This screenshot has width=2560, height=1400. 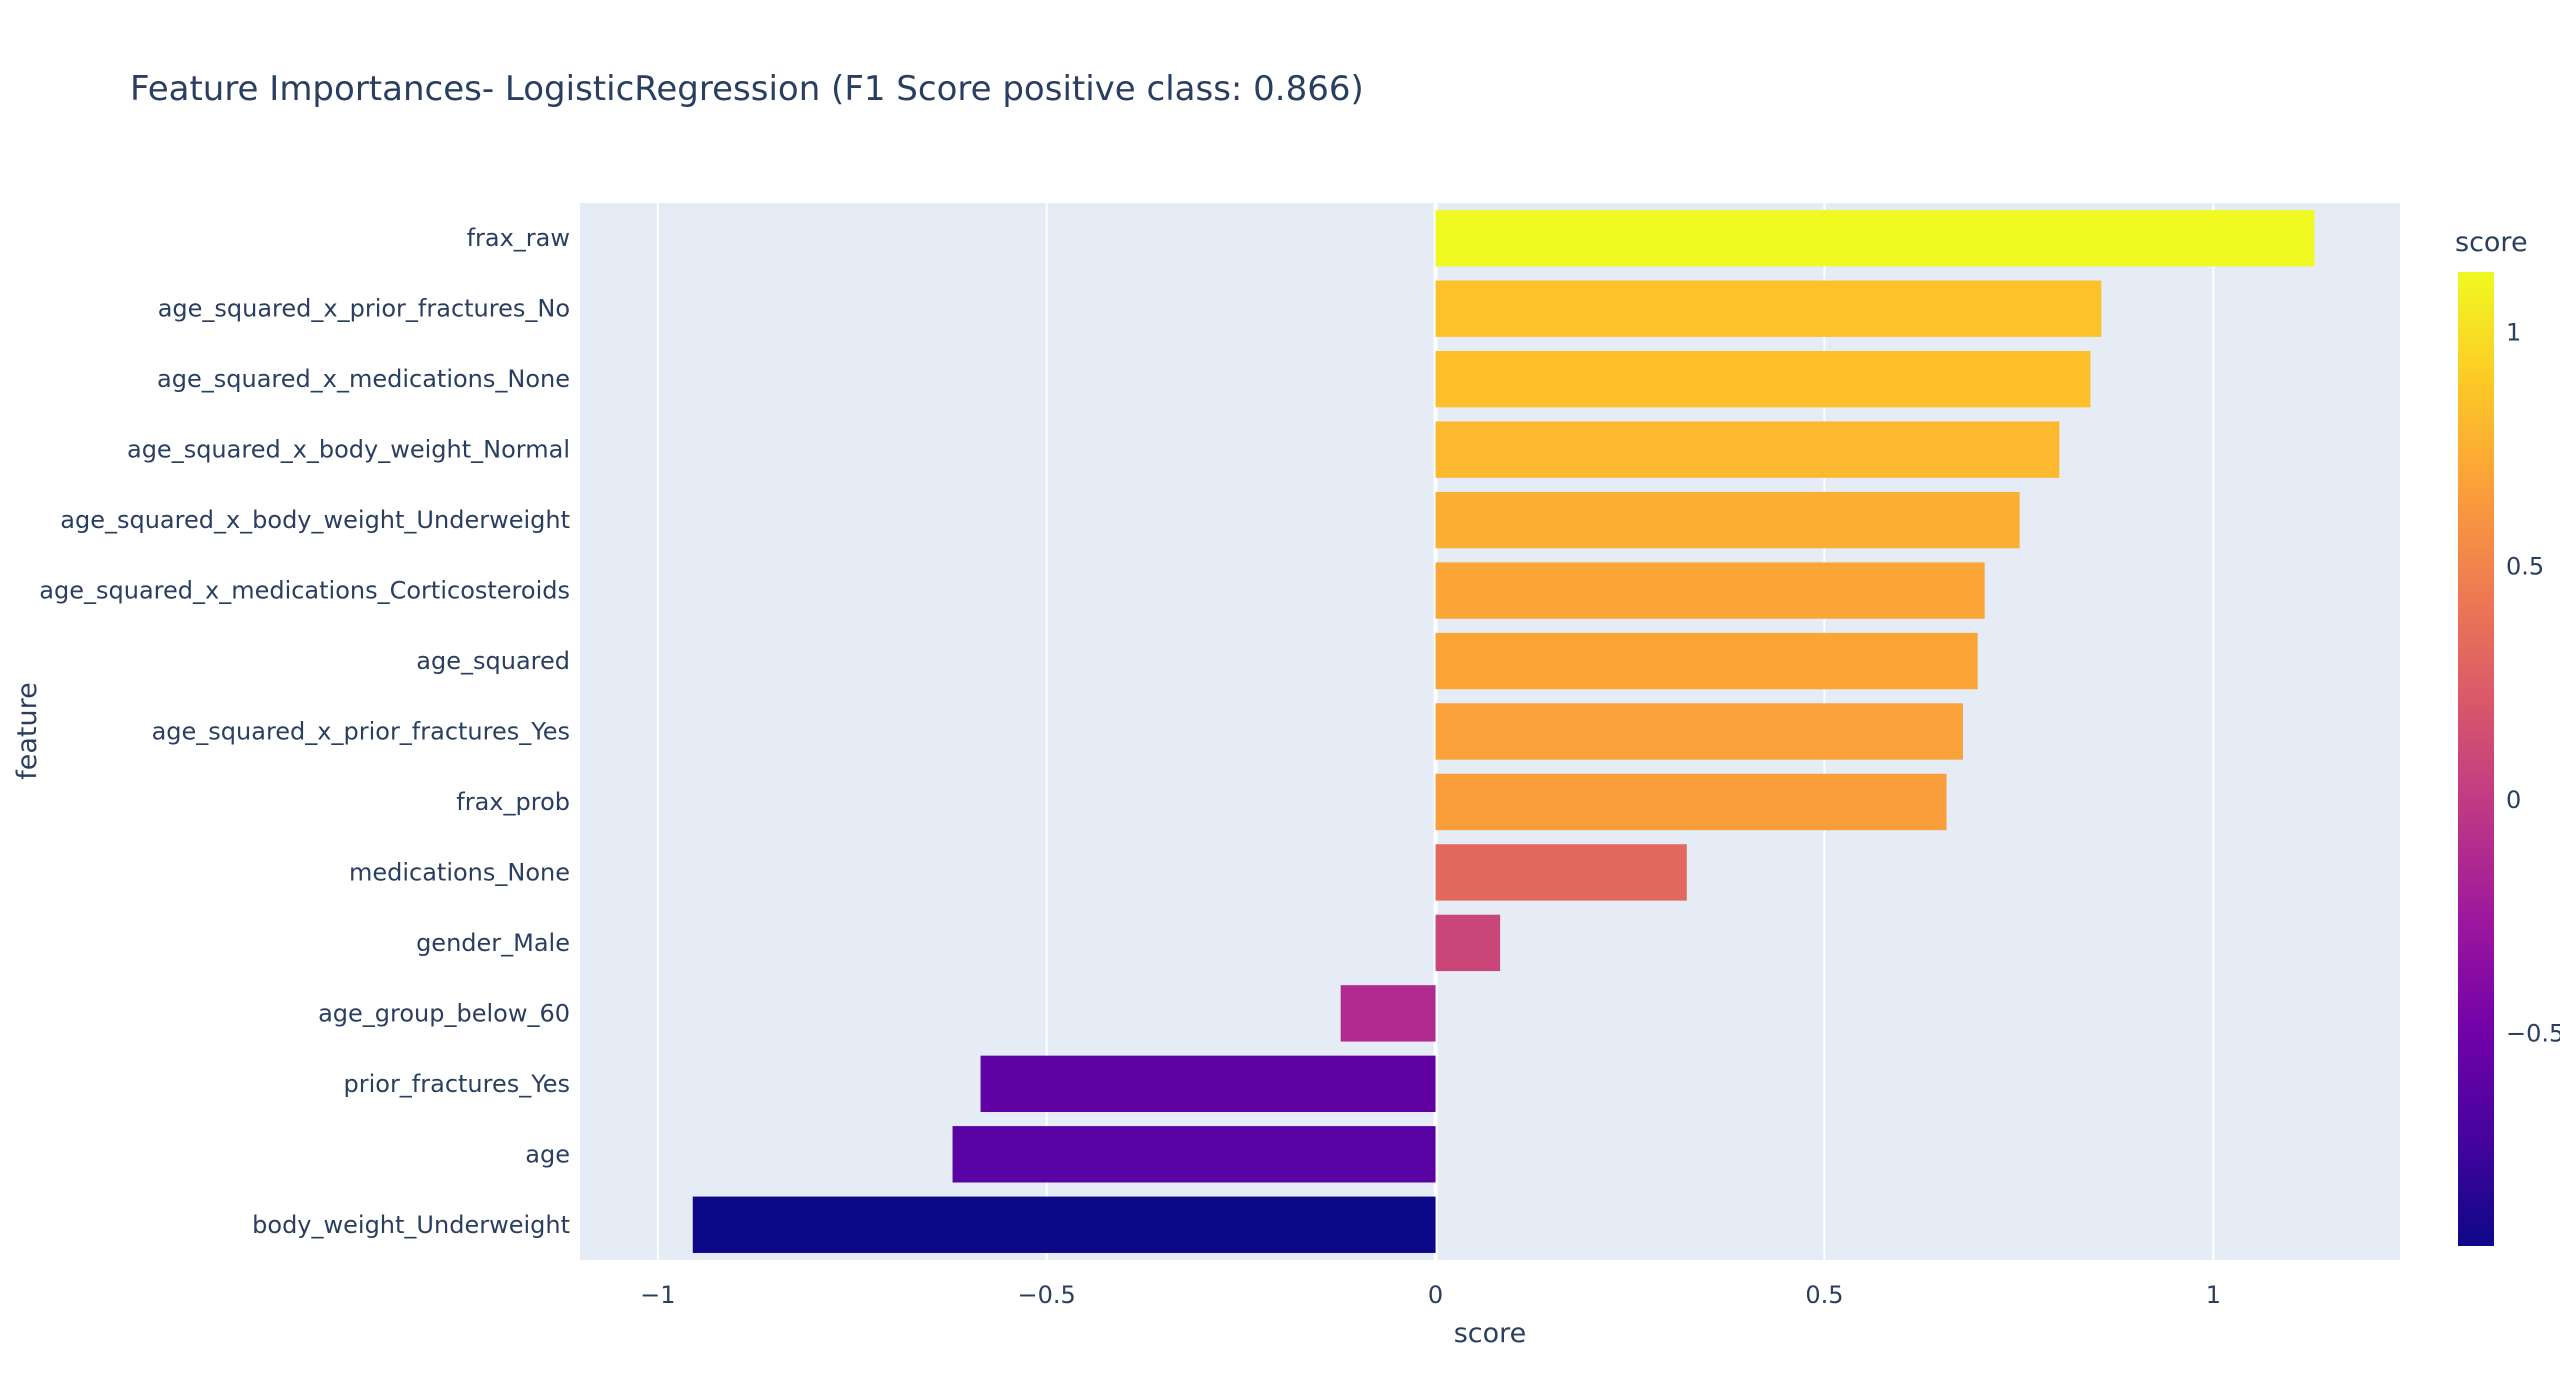 What do you see at coordinates (315, 520) in the screenshot?
I see `y-tick-label: age_squared_x_body_weight_Underweight` at bounding box center [315, 520].